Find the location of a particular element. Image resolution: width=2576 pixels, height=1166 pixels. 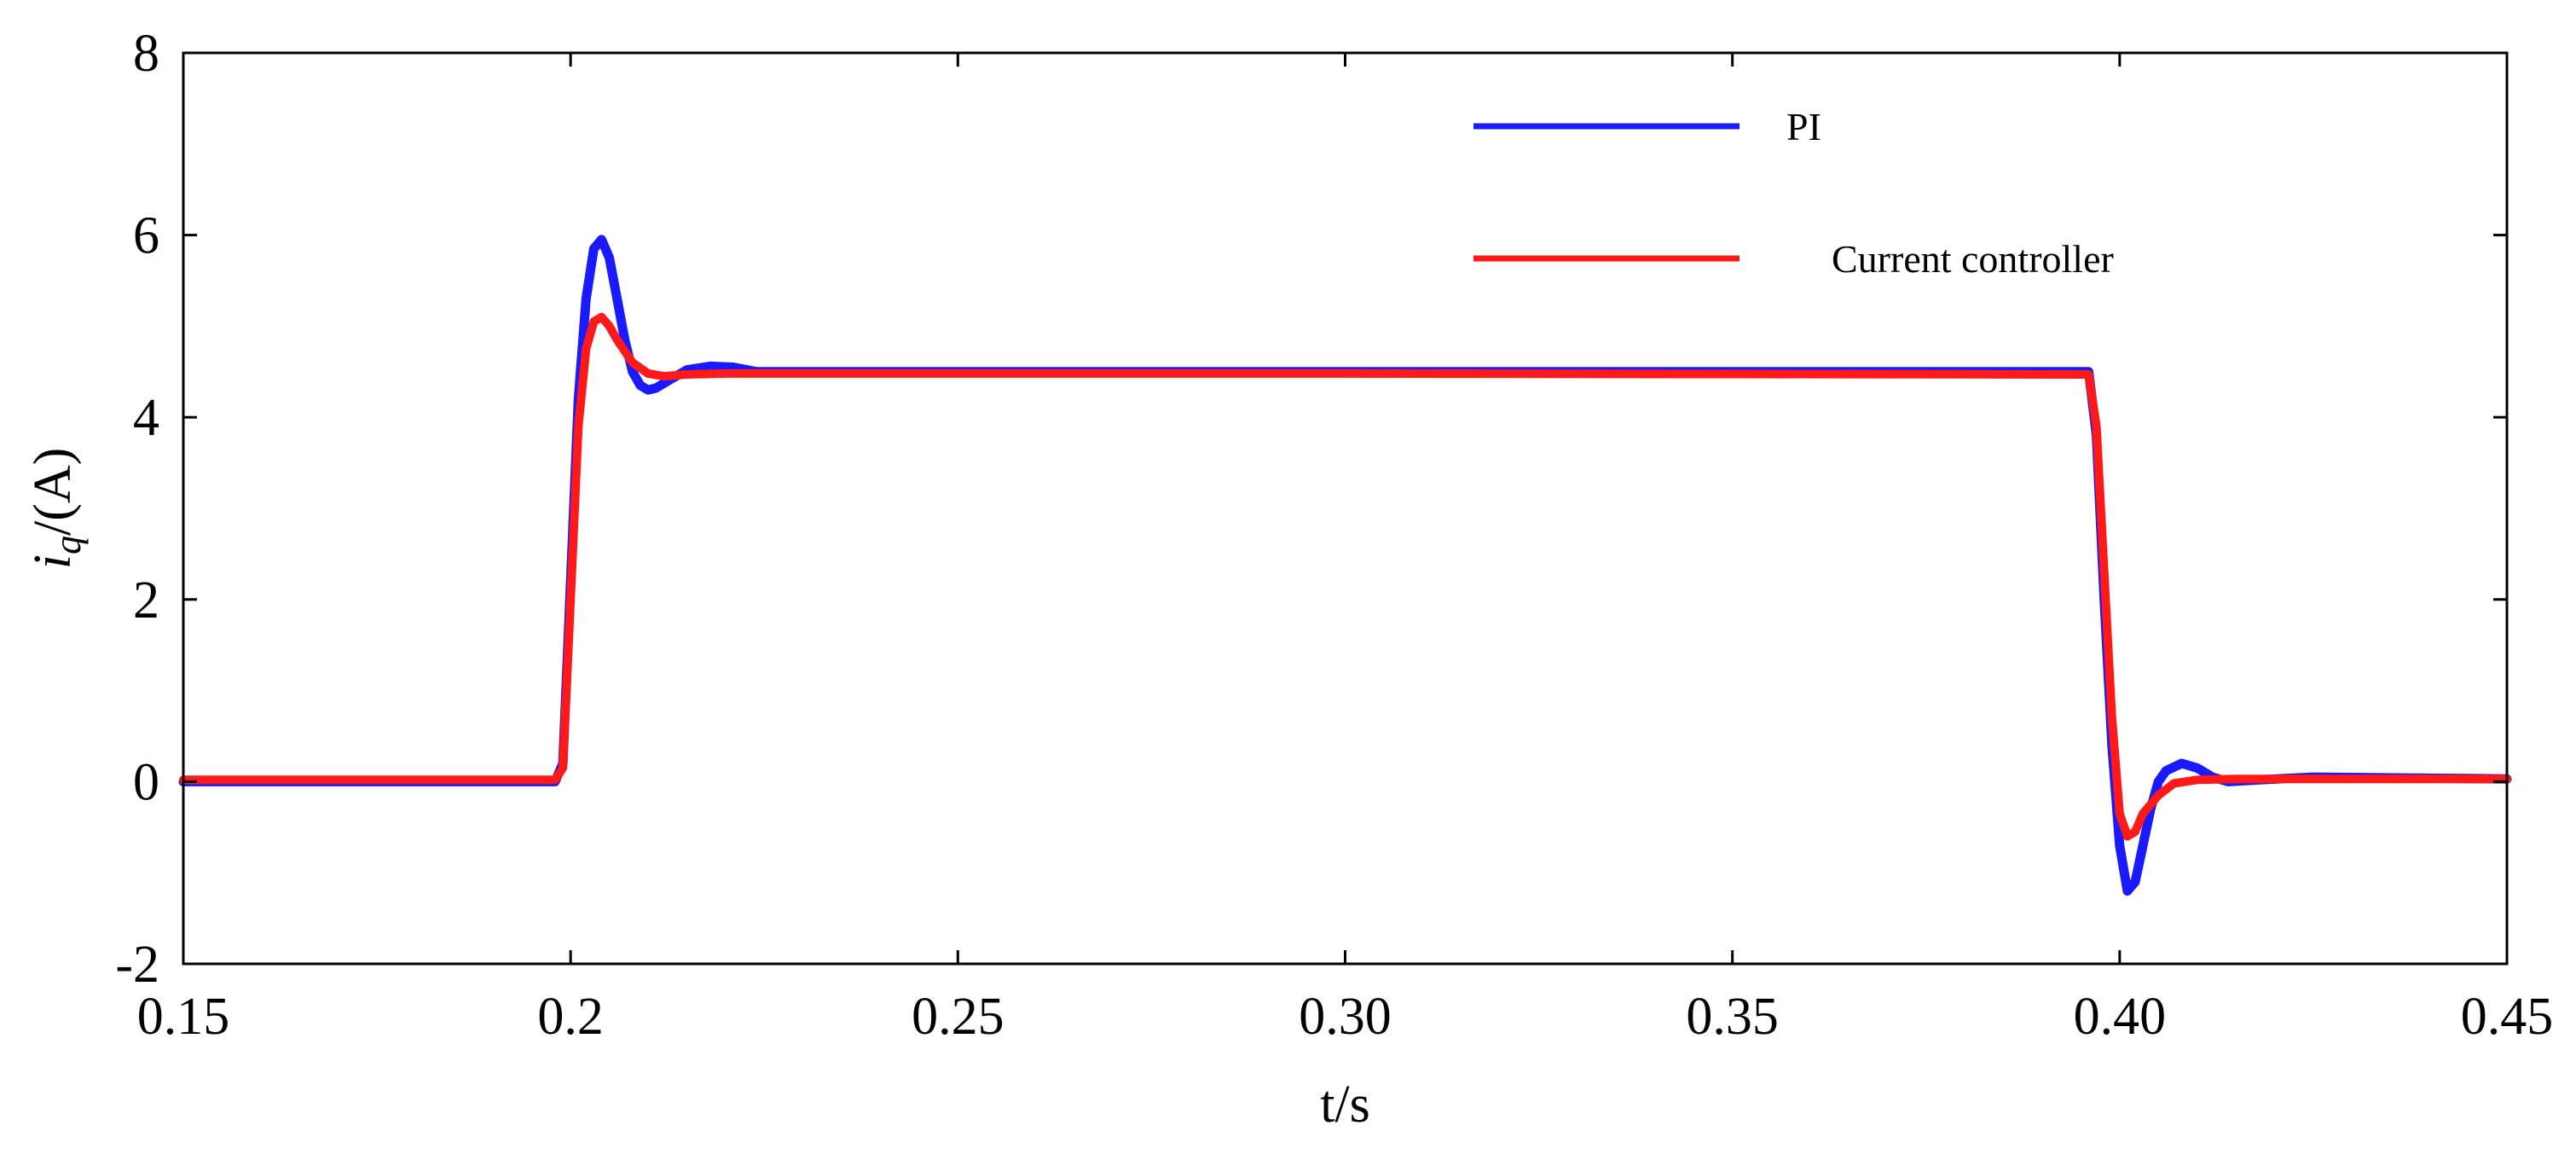

legend-label-current-controller: Current controller is located at coordinates (1973, 259).